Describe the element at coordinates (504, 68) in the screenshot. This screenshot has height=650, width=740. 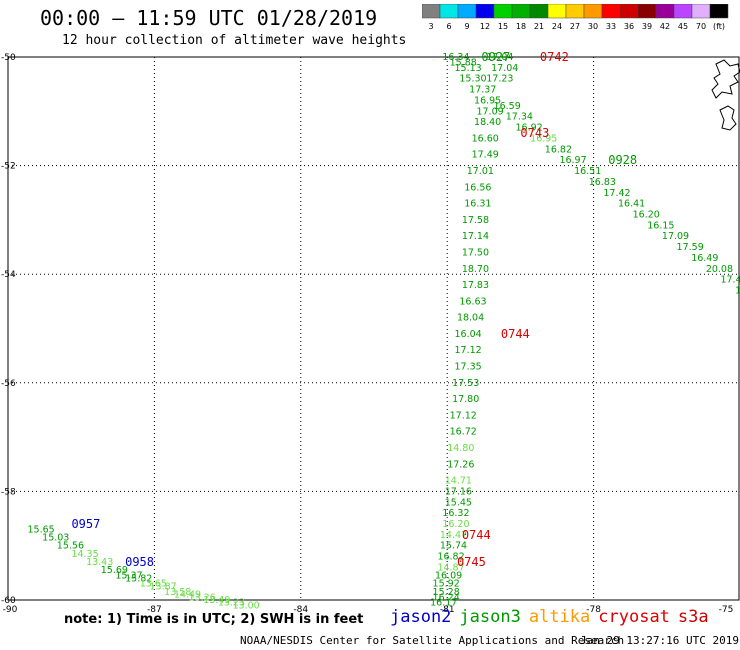
I see `wave-height-label: 17.04` at that location.